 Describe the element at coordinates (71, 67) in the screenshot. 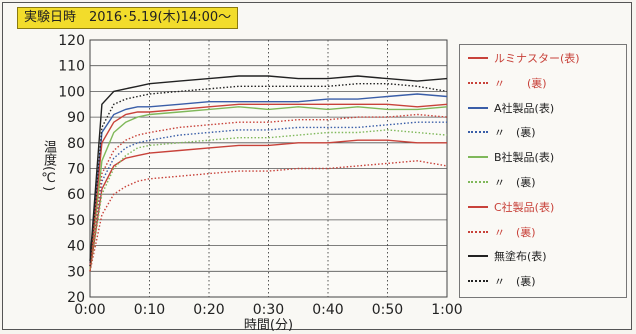

I see `y-tick-label: 110` at that location.